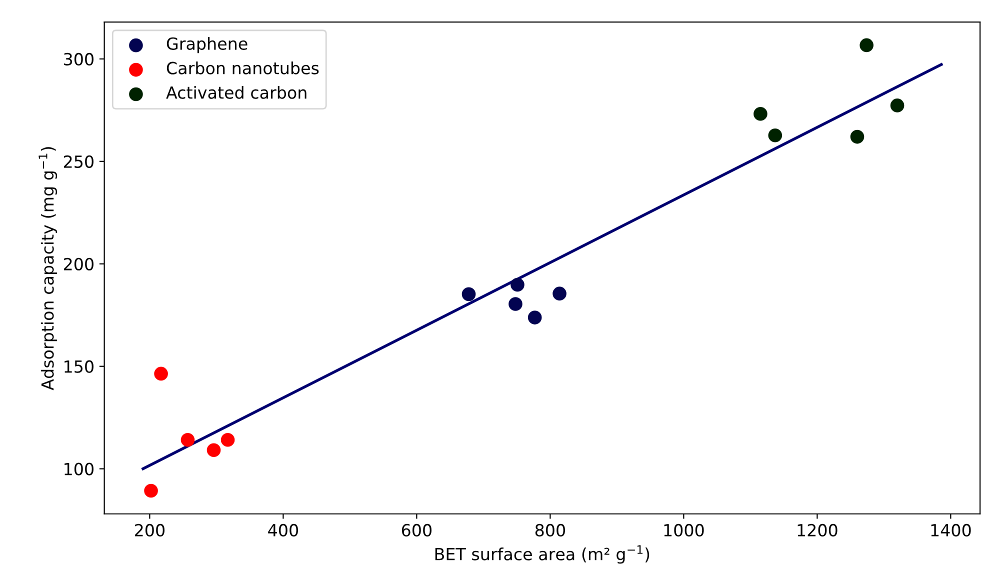  What do you see at coordinates (417, 530) in the screenshot?
I see `x-tick-label: 600` at bounding box center [417, 530].